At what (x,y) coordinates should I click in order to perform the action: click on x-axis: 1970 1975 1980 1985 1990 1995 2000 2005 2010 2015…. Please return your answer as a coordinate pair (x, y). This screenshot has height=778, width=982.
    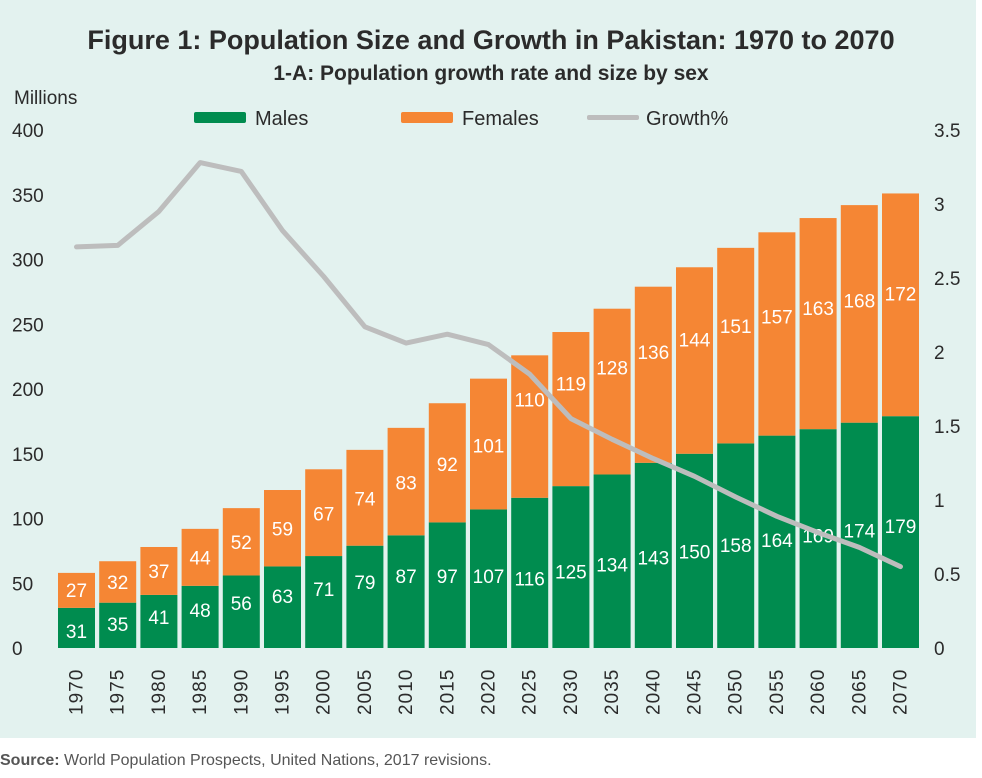
    Looking at the image, I should click on (489, 692).